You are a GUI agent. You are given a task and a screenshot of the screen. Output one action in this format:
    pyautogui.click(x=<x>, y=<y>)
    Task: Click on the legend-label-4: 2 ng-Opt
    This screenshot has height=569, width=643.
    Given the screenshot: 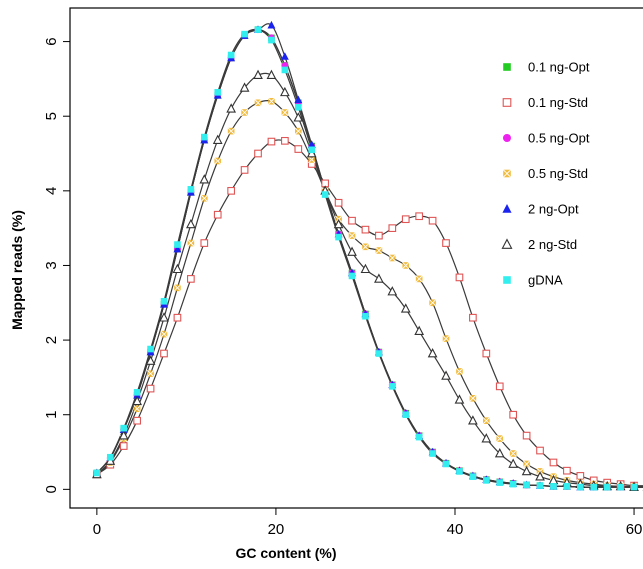 What is the action you would take?
    pyautogui.click(x=553, y=209)
    